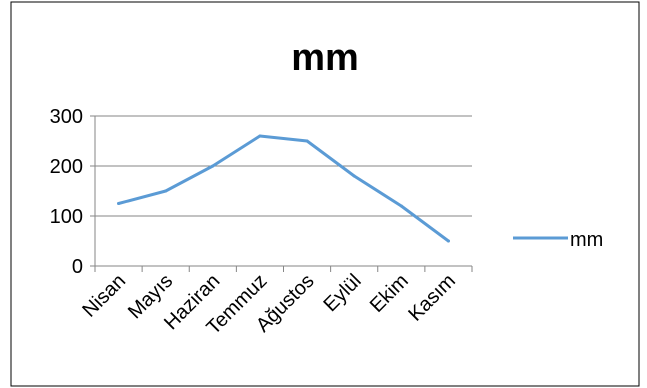  What do you see at coordinates (586, 240) in the screenshot?
I see `legend-label-mm: mm` at bounding box center [586, 240].